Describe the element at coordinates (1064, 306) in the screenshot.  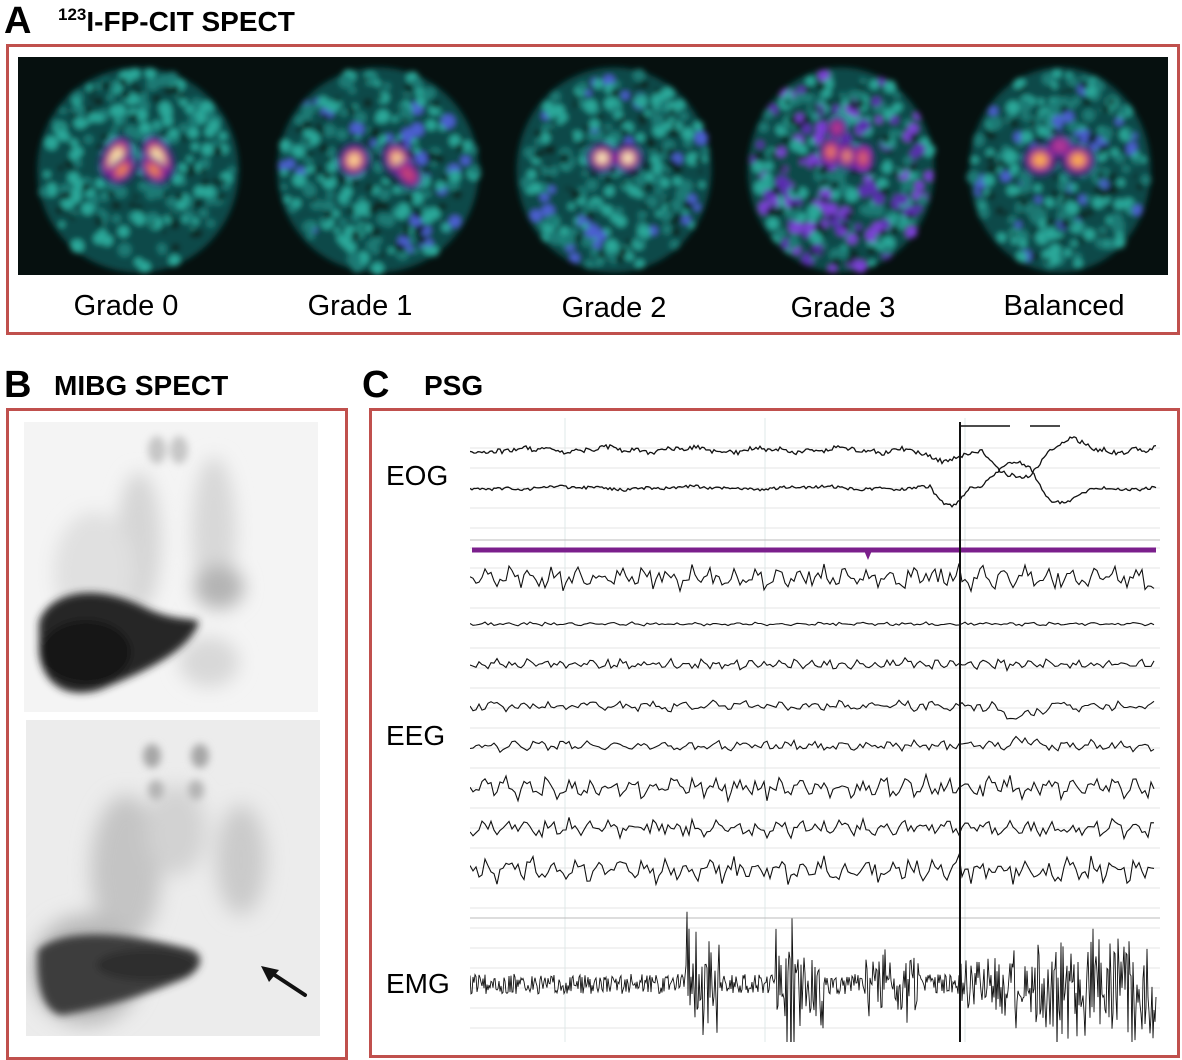
I see `grade-label-balanced: Balanced` at that location.